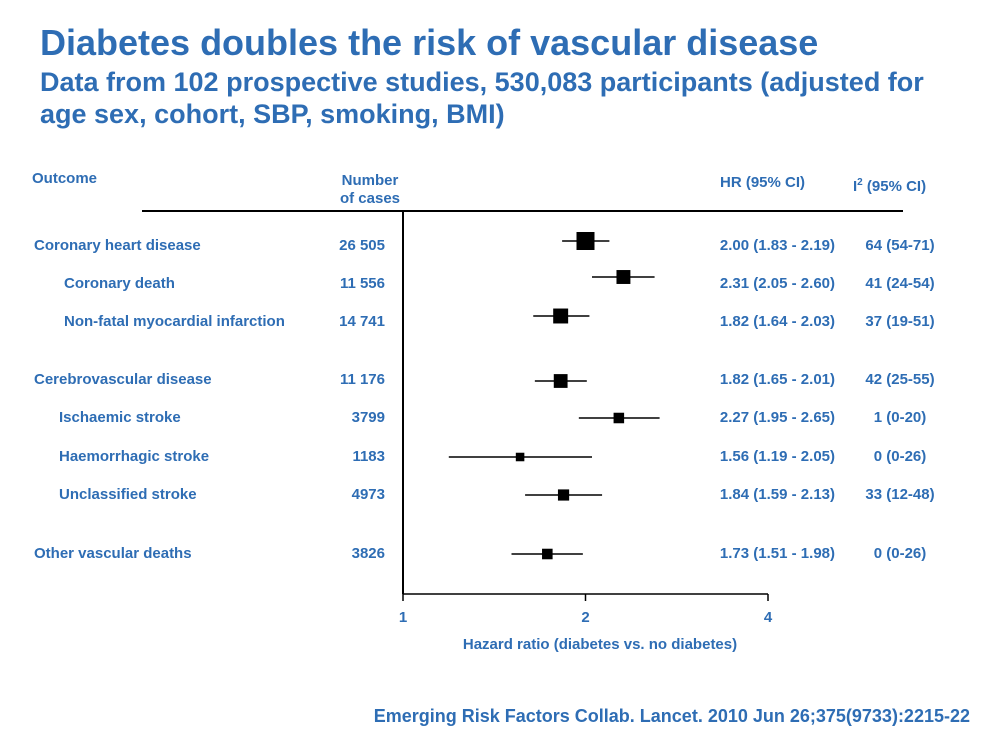  What do you see at coordinates (368, 553) in the screenshot?
I see `row-cases: 3826` at bounding box center [368, 553].